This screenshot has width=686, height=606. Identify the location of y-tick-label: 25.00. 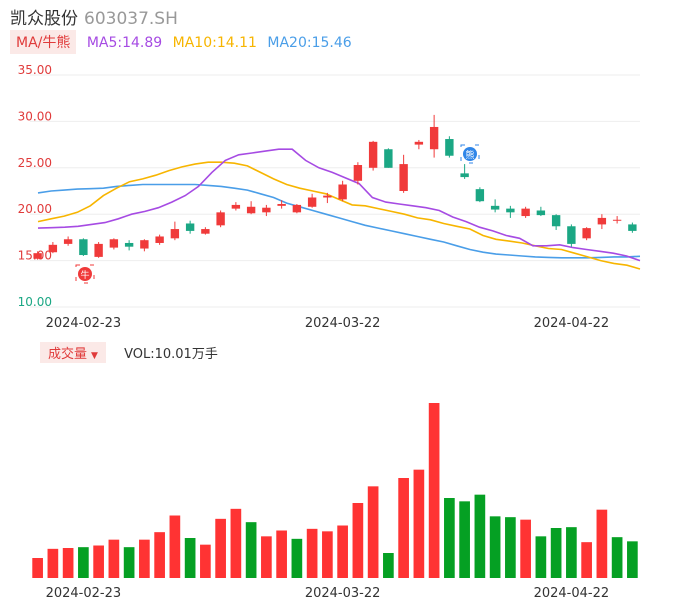
(35, 163).